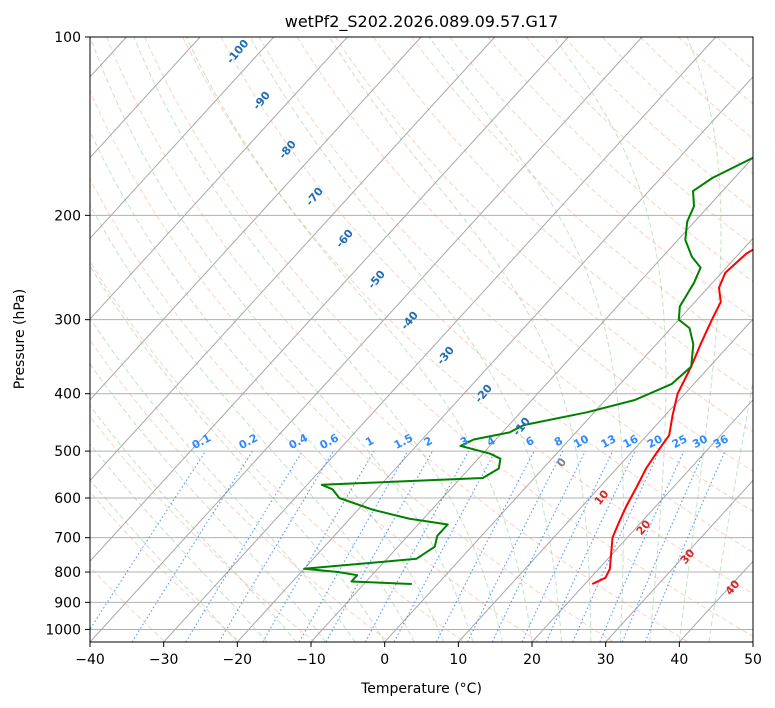 The width and height of the screenshot is (775, 708). What do you see at coordinates (238, 660) in the screenshot?
I see `x-tick-label: −20` at bounding box center [238, 660].